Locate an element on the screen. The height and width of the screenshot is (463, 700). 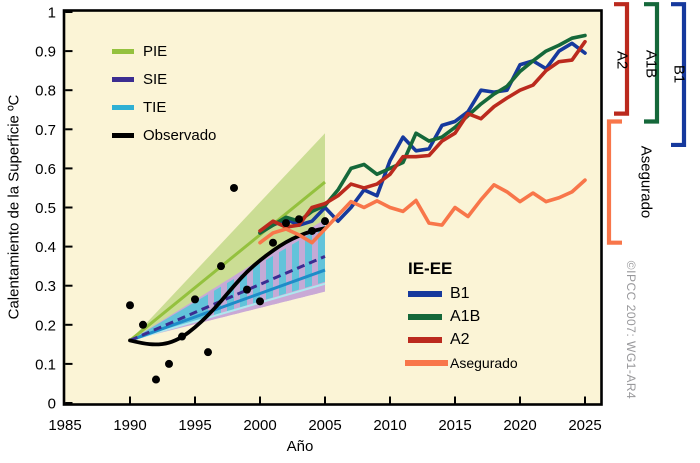
bracket-label-a2: A2 is located at coordinates (622, 60).